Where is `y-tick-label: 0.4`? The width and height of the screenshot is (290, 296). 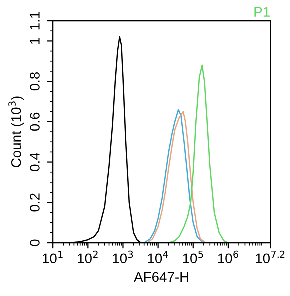 y-tick-label: 0.4 is located at coordinates (35, 162).